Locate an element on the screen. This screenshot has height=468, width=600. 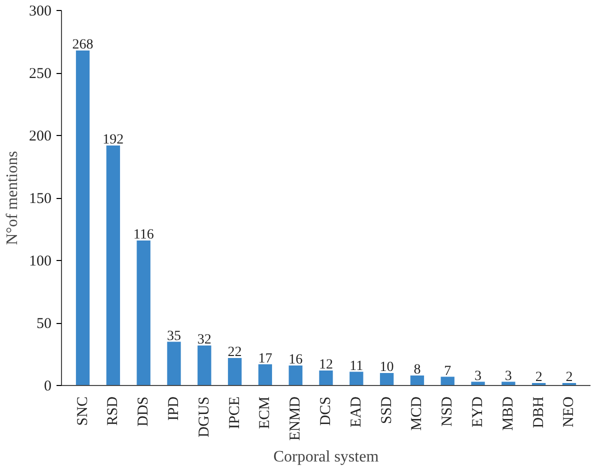
data-label: 17 is located at coordinates (265, 358).